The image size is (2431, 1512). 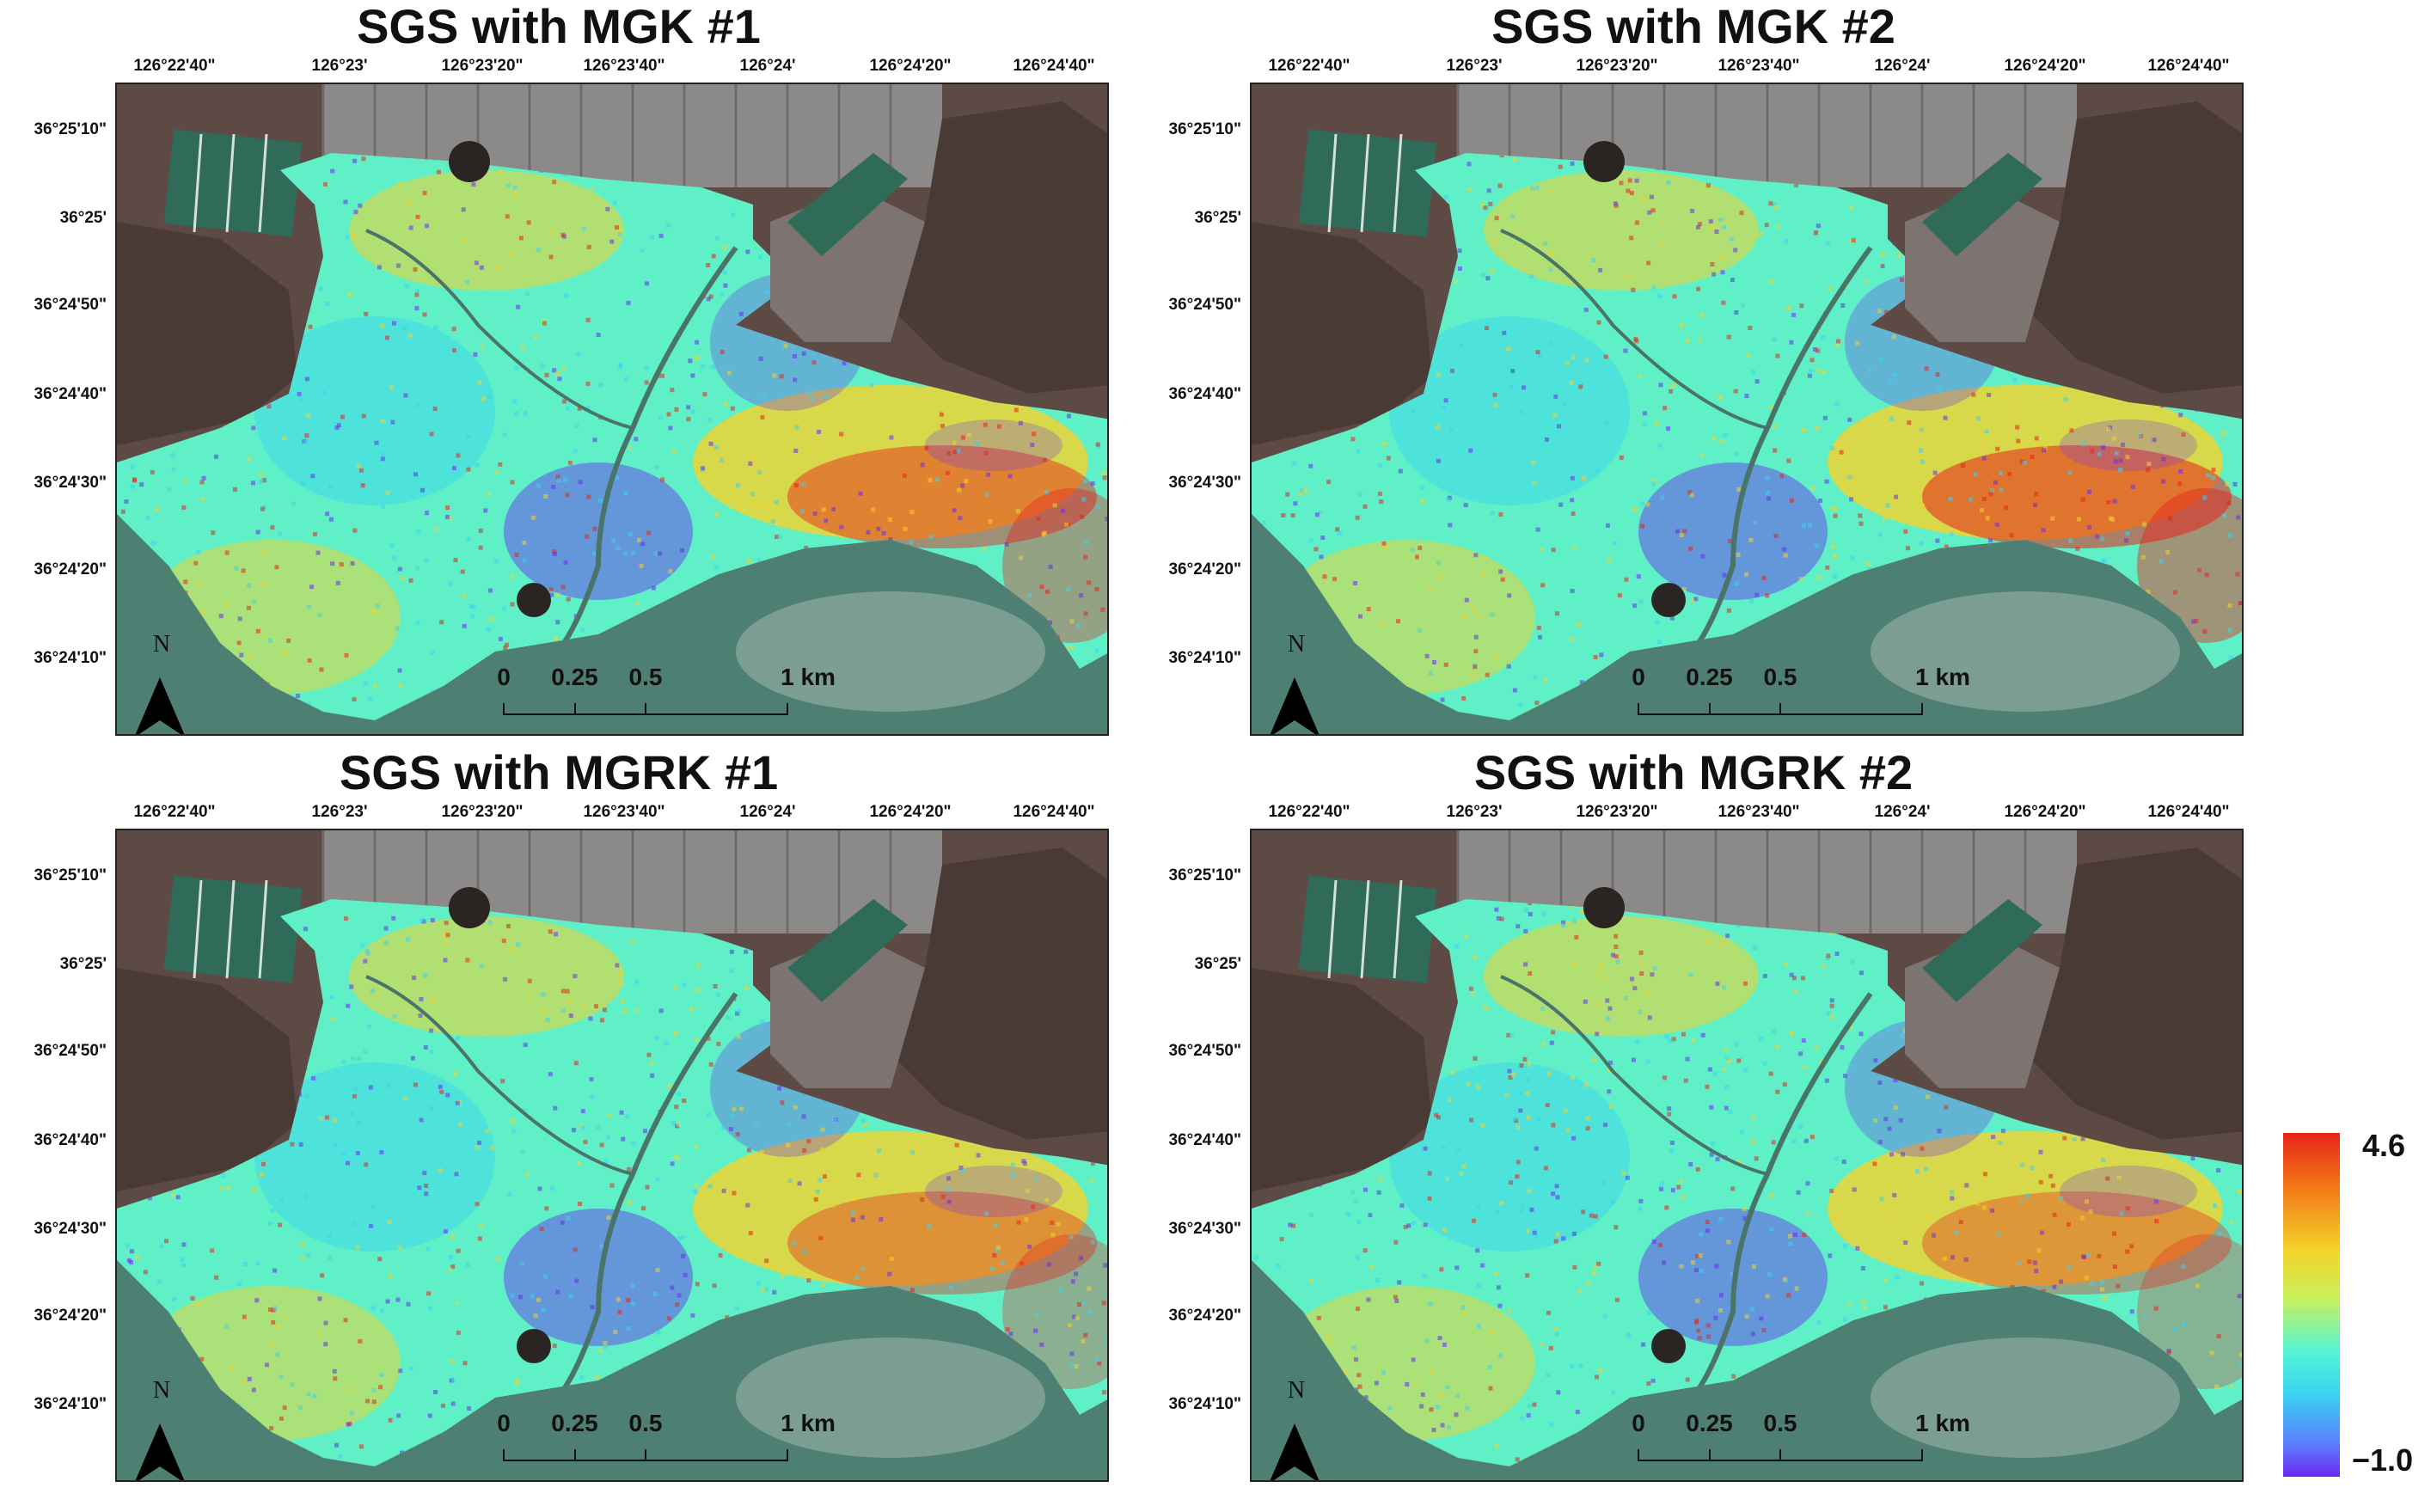 What do you see at coordinates (1217, 218) in the screenshot?
I see `latitude-tick-label: 36°25'` at bounding box center [1217, 218].